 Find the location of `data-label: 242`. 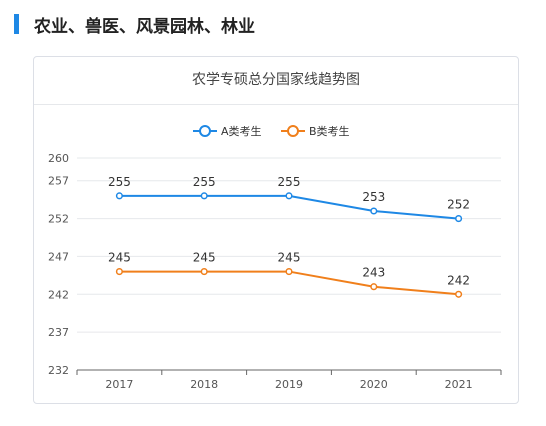

data-label: 242 is located at coordinates (458, 280).